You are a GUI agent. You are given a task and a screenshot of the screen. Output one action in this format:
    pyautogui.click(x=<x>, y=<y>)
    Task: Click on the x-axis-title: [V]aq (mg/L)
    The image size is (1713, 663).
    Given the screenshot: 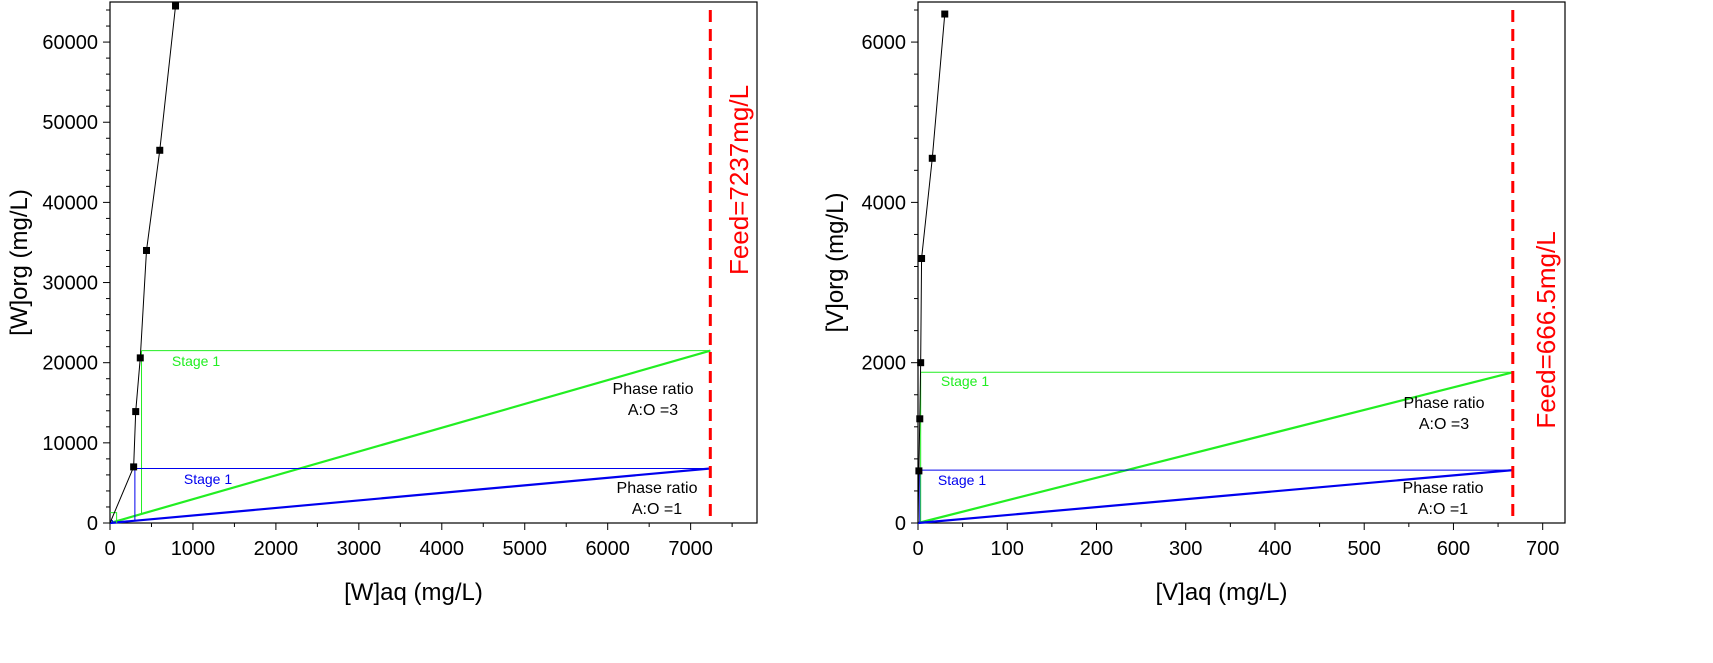 What is the action you would take?
    pyautogui.click(x=1221, y=592)
    